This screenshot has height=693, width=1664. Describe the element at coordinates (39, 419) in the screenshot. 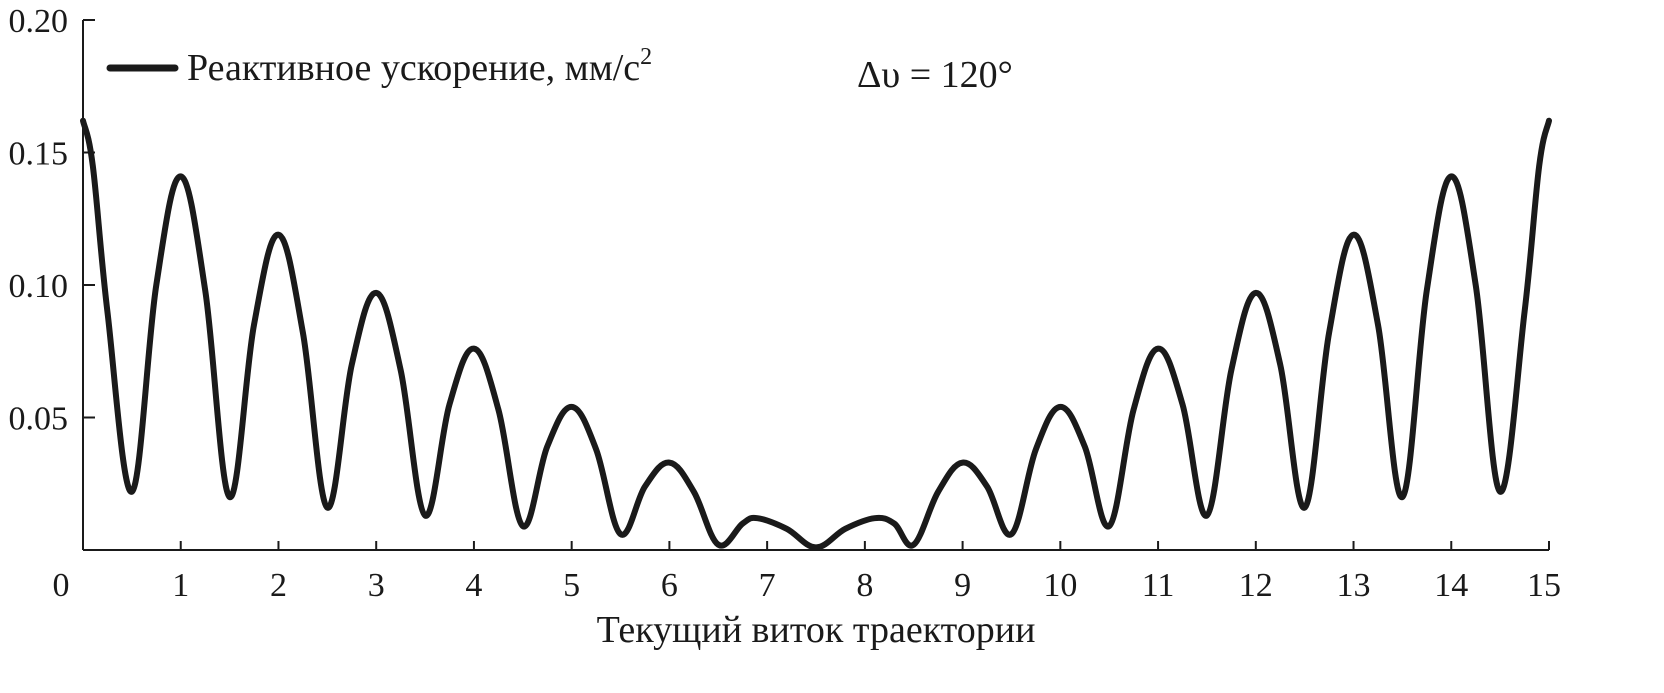

I see `y-tick-label: 0.05` at that location.